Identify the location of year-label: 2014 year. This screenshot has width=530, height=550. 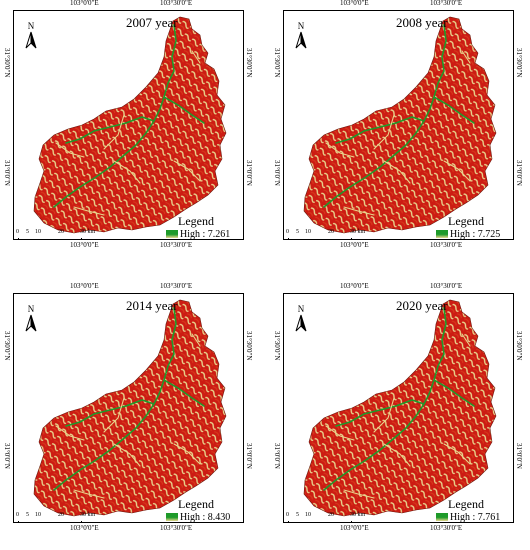
(152, 305).